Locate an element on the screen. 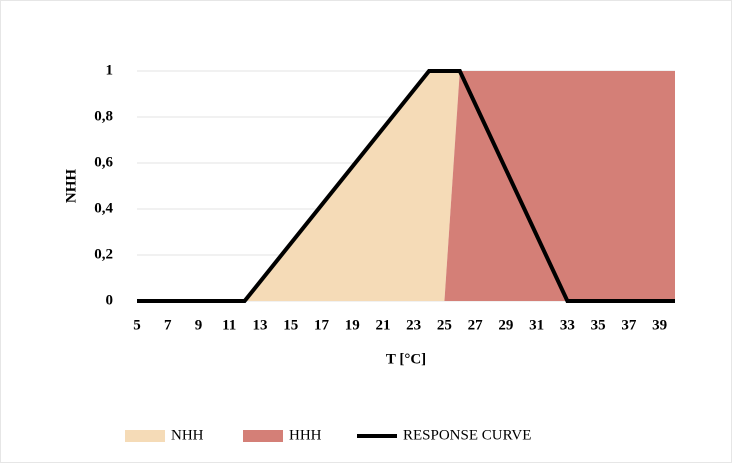 This screenshot has width=732, height=463. y-tick-label: 0,8 is located at coordinates (103, 116).